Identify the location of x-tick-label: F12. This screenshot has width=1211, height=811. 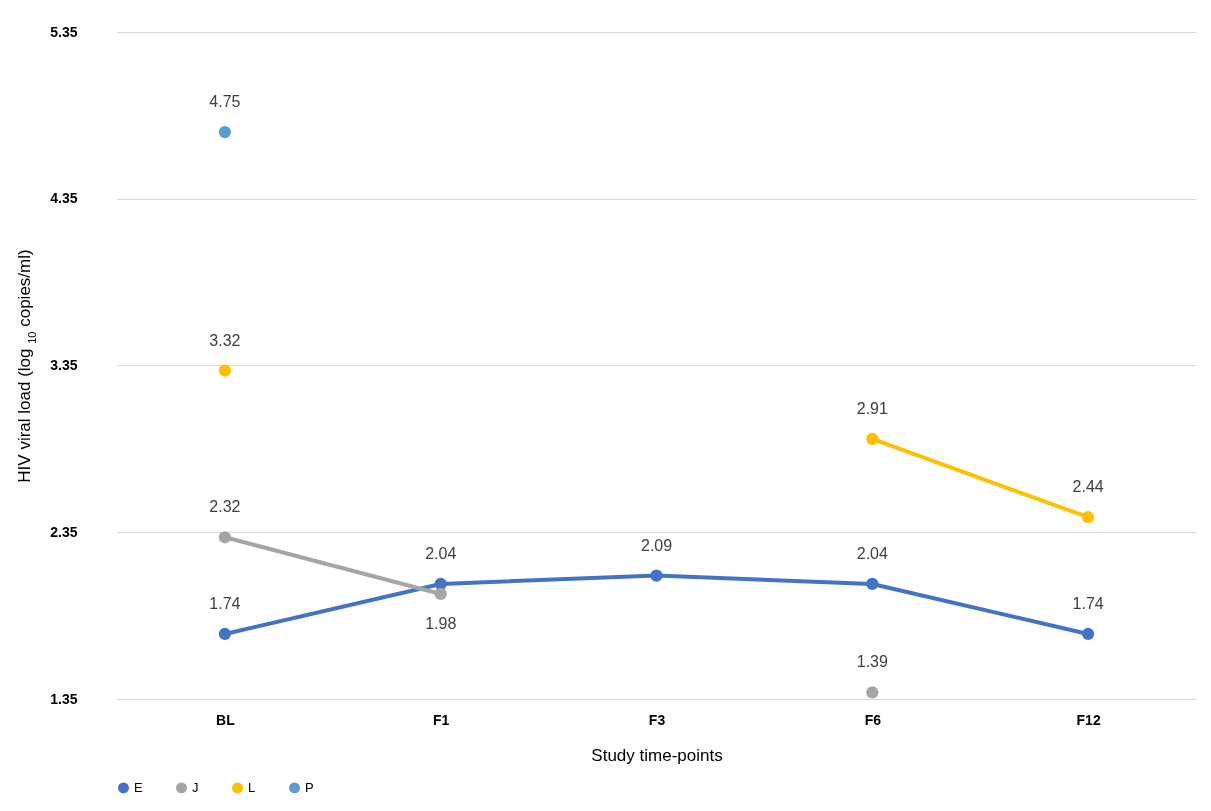
(1088, 719).